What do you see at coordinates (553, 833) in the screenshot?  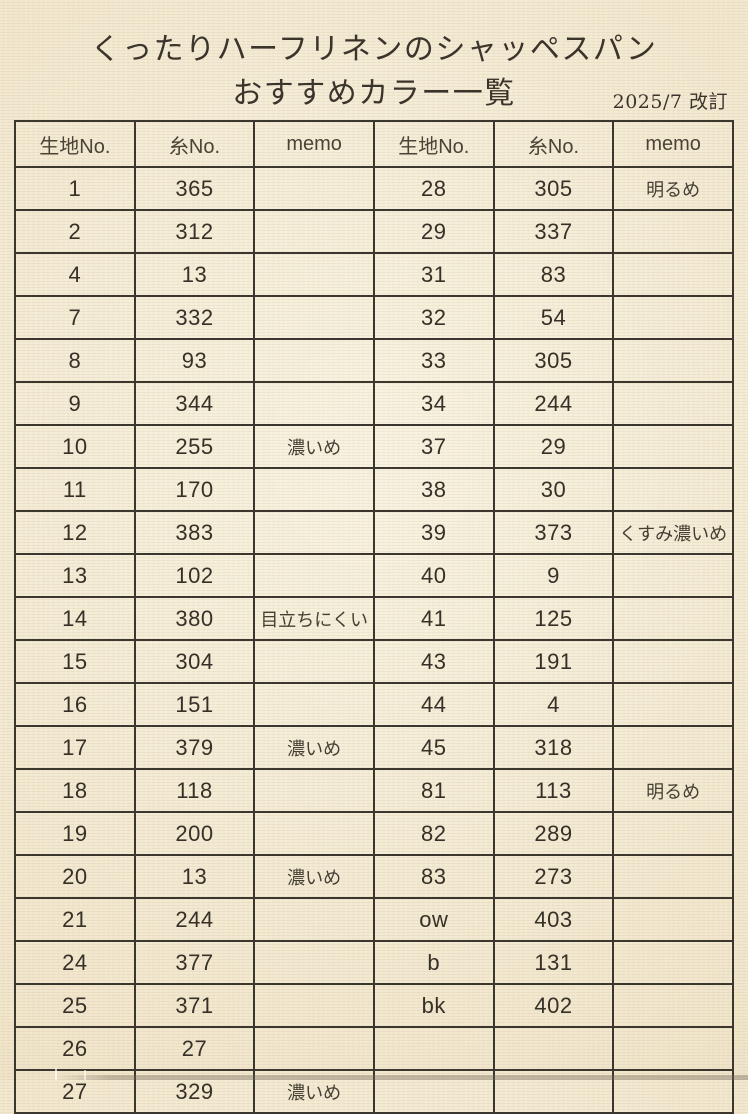 I see `thread-no-cell: 289` at bounding box center [553, 833].